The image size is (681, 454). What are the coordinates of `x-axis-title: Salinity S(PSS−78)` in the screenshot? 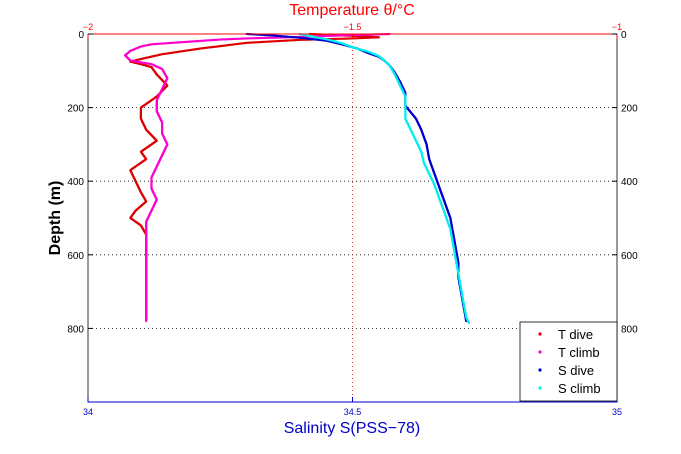 It's located at (352, 428).